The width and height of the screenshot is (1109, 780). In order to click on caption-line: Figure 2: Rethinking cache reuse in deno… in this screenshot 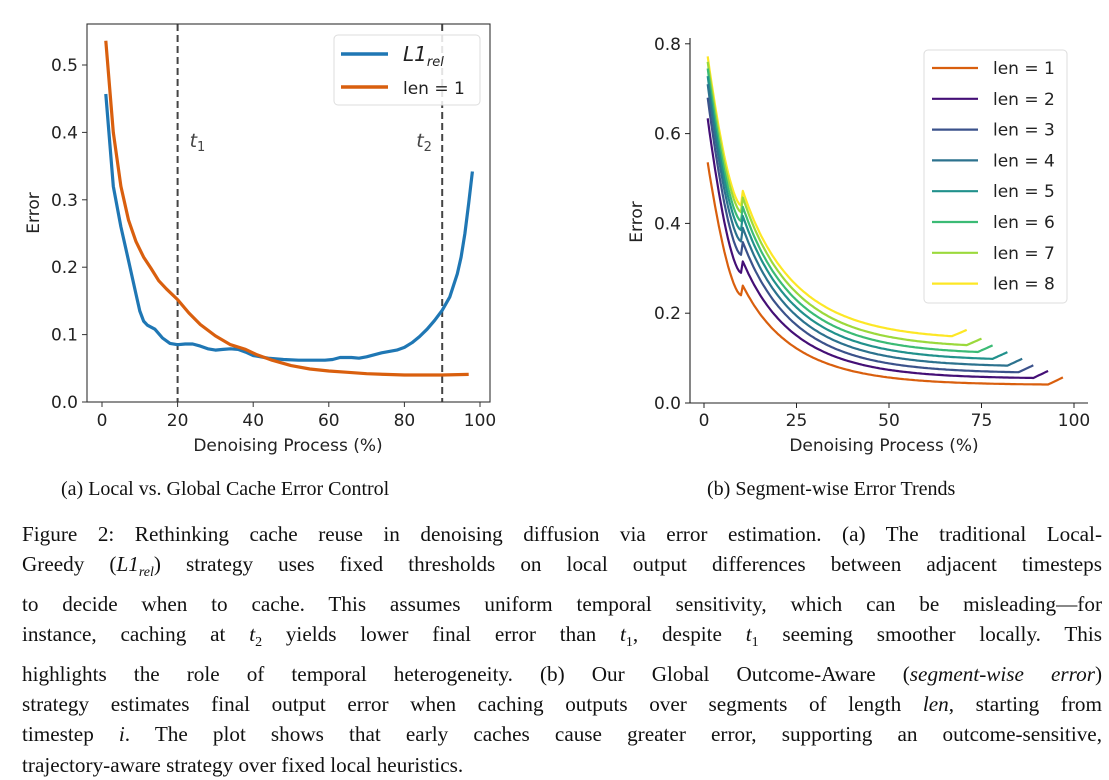, I will do `click(562, 534)`.